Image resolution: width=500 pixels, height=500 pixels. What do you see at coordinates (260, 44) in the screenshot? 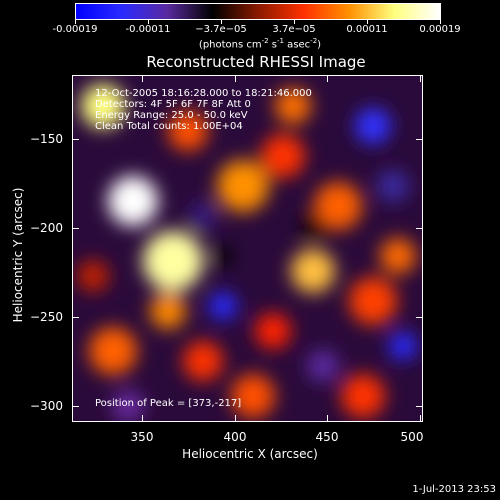
I see `colorbar-units: (photons cm-2 s-1 asec-2)` at bounding box center [260, 44].